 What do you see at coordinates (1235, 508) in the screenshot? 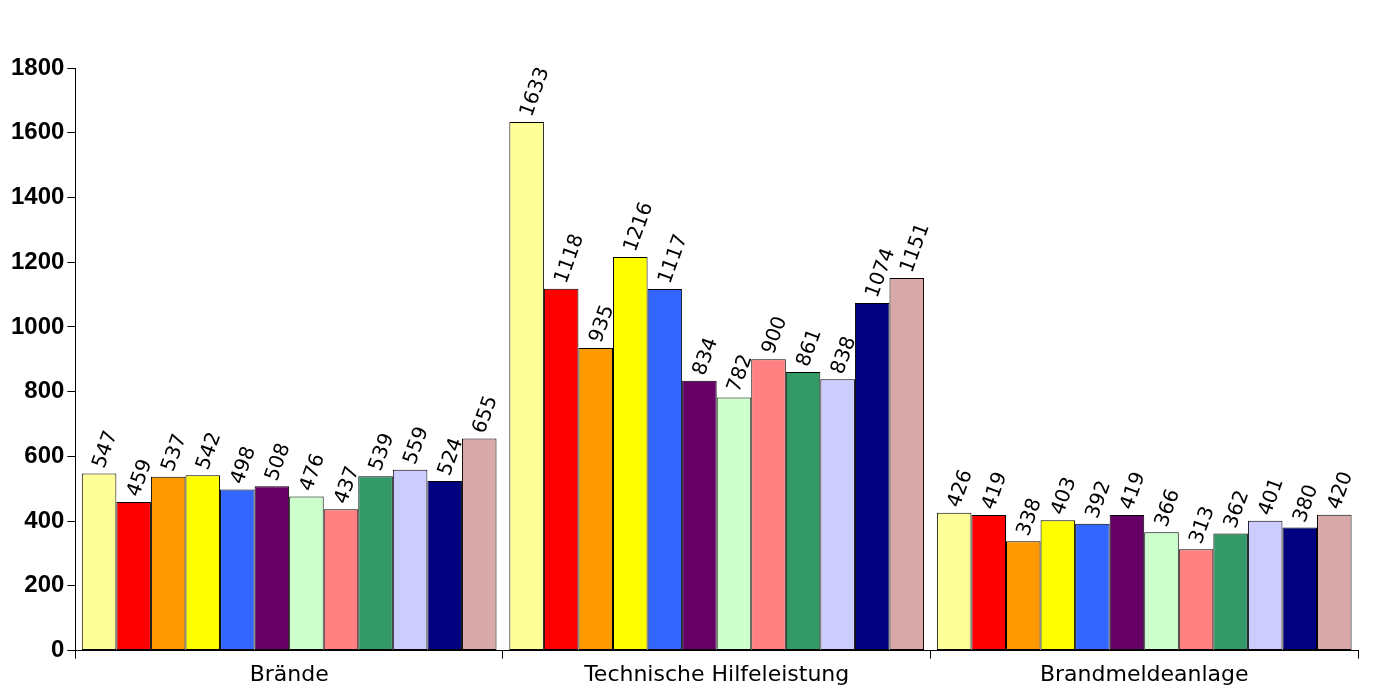
I see `data-label: 362` at bounding box center [1235, 508].